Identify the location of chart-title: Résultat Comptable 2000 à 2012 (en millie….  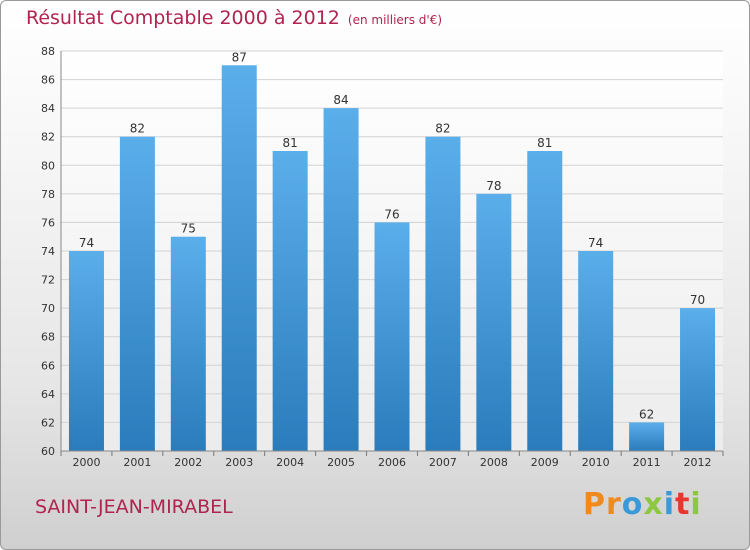
(234, 18).